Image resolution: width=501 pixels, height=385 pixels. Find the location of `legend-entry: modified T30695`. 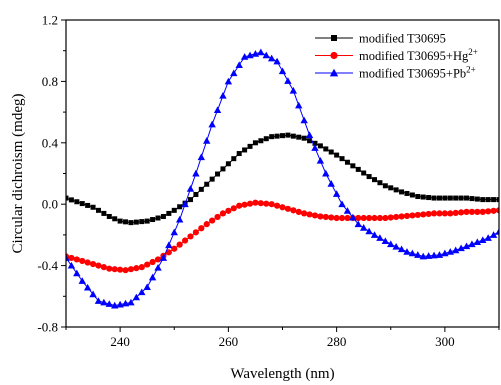

legend-entry: modified T30695 is located at coordinates (380, 39).